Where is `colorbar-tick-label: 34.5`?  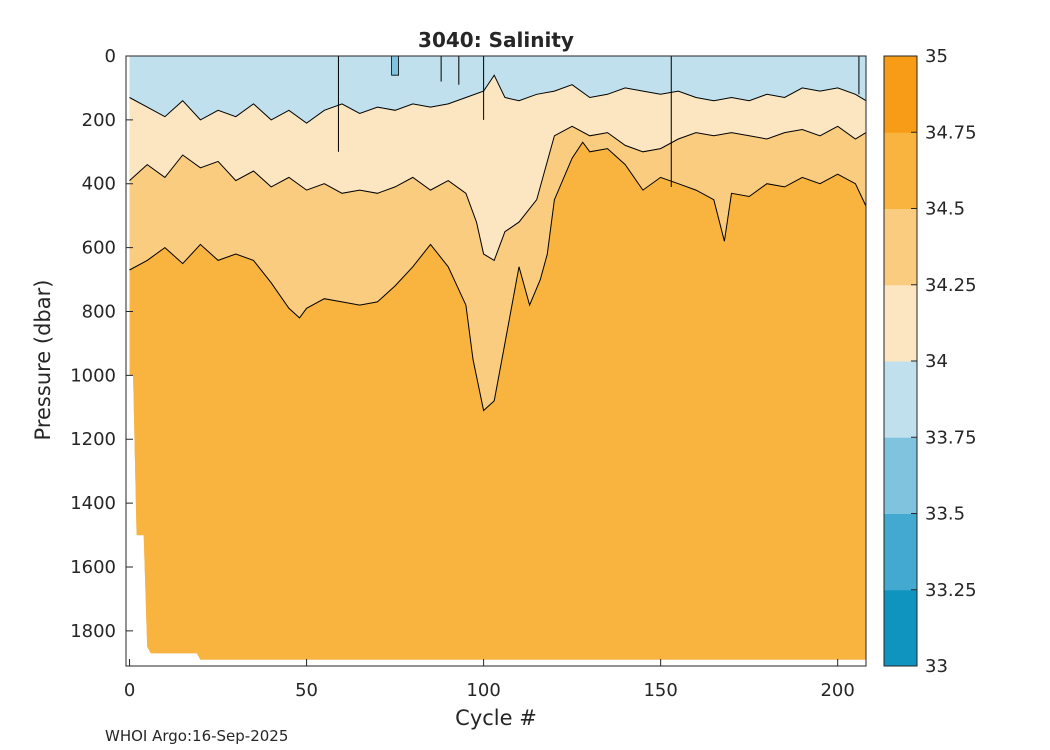 colorbar-tick-label: 34.5 is located at coordinates (945, 209).